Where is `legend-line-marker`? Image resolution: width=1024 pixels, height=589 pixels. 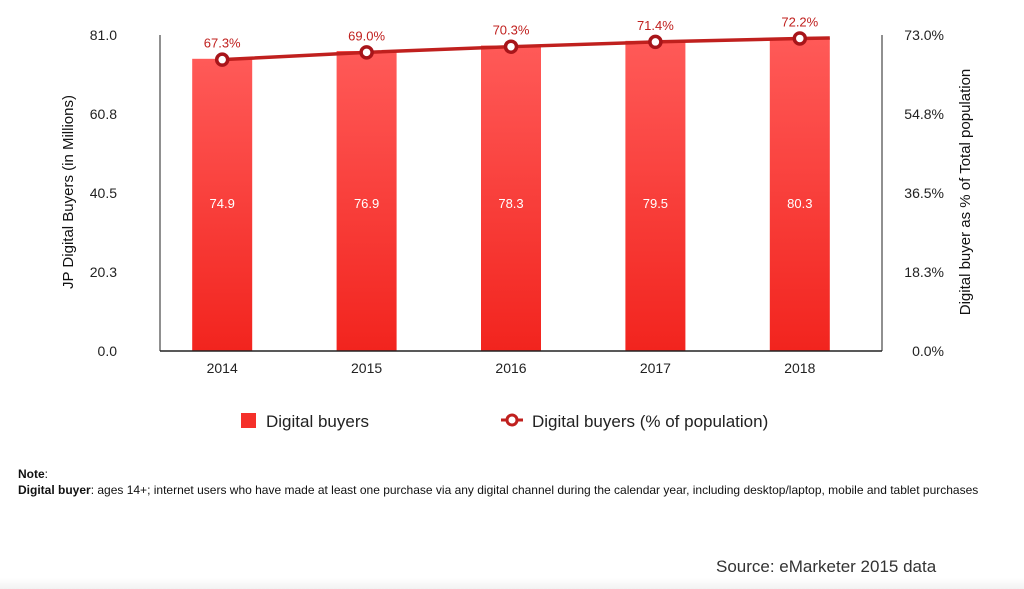
legend-line-marker is located at coordinates (512, 420).